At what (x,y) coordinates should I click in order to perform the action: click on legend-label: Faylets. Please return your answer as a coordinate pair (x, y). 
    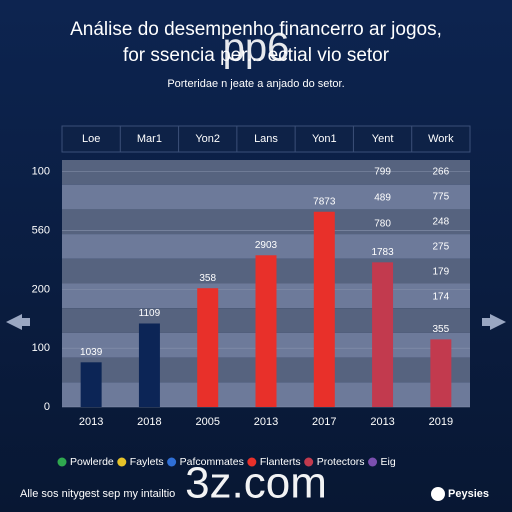
    Looking at the image, I should click on (147, 462).